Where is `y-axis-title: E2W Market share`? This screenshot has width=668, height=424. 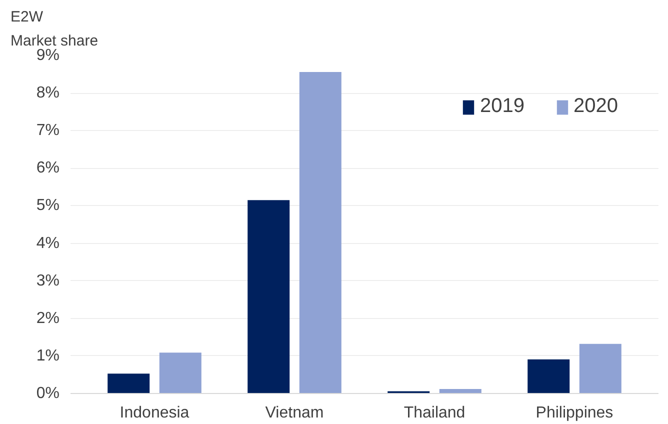
y-axis-title: E2W Market share is located at coordinates (54, 29).